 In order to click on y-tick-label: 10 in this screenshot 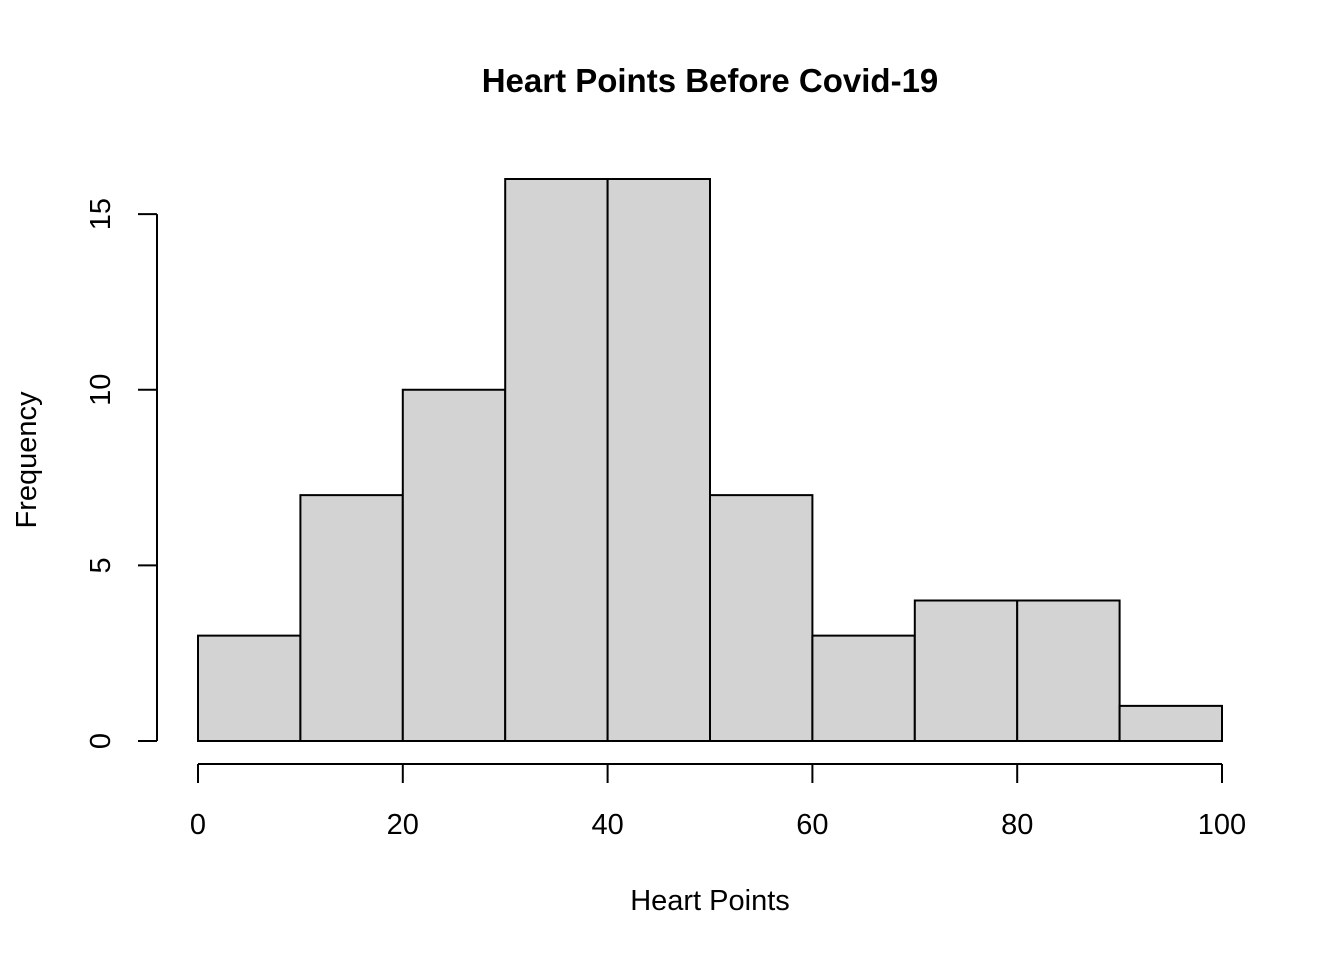, I will do `click(101, 390)`.